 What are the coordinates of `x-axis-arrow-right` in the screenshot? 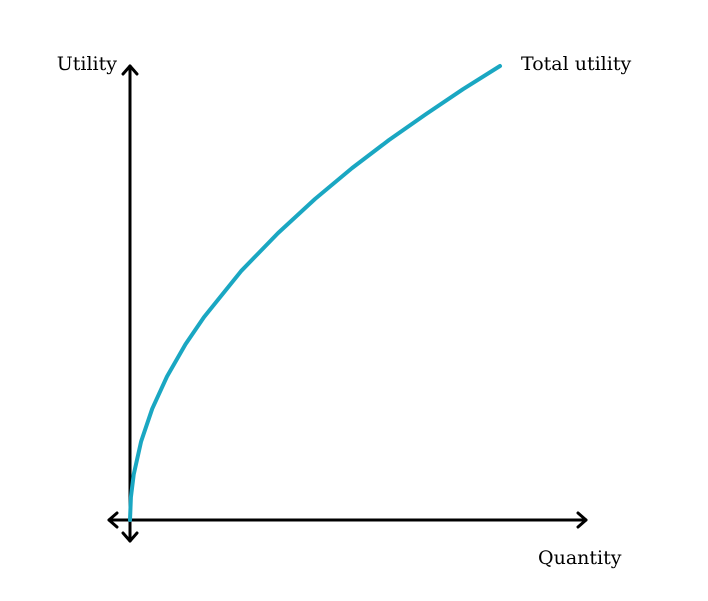 It's located at (582, 520).